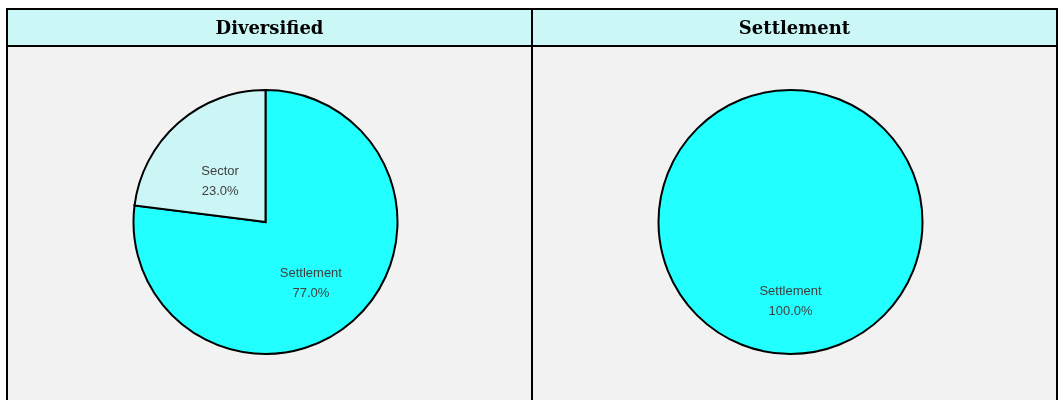 The width and height of the screenshot is (1060, 400). Describe the element at coordinates (220, 170) in the screenshot. I see `slice-label: Sector` at that location.